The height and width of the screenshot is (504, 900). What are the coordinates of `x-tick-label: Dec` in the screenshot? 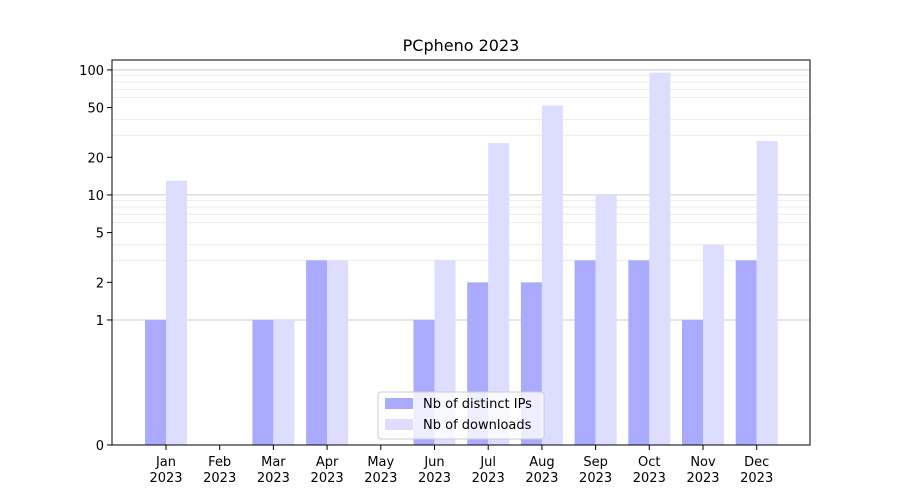 It's located at (756, 462).